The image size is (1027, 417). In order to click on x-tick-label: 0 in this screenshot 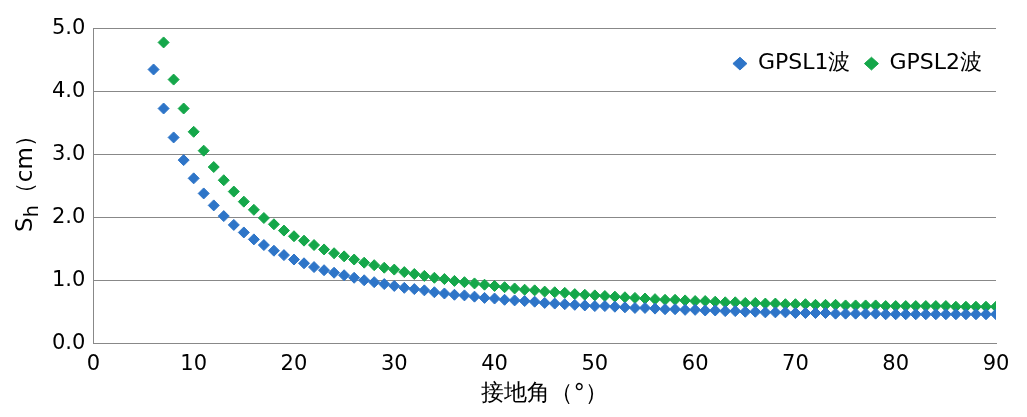, I will do `click(93, 363)`.